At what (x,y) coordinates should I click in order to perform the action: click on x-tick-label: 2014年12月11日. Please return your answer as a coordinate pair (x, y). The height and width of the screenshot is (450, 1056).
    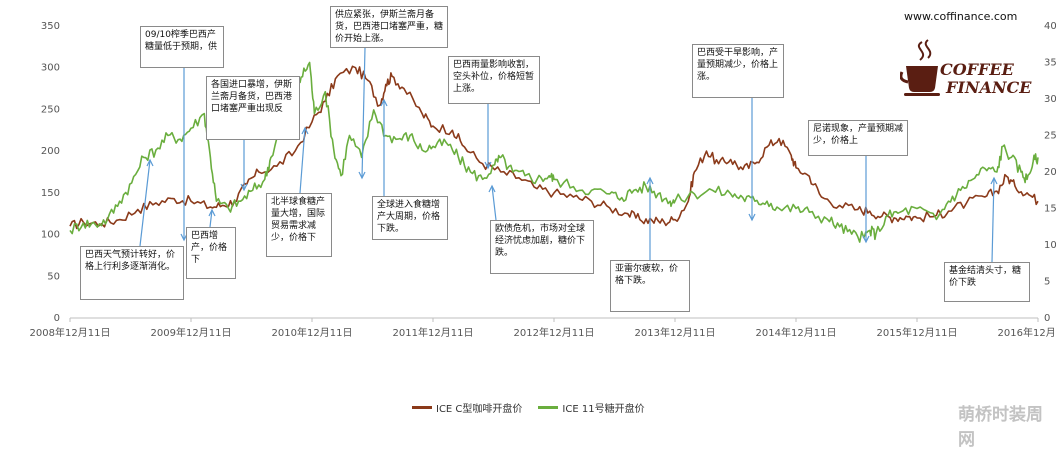
    Looking at the image, I should click on (796, 332).